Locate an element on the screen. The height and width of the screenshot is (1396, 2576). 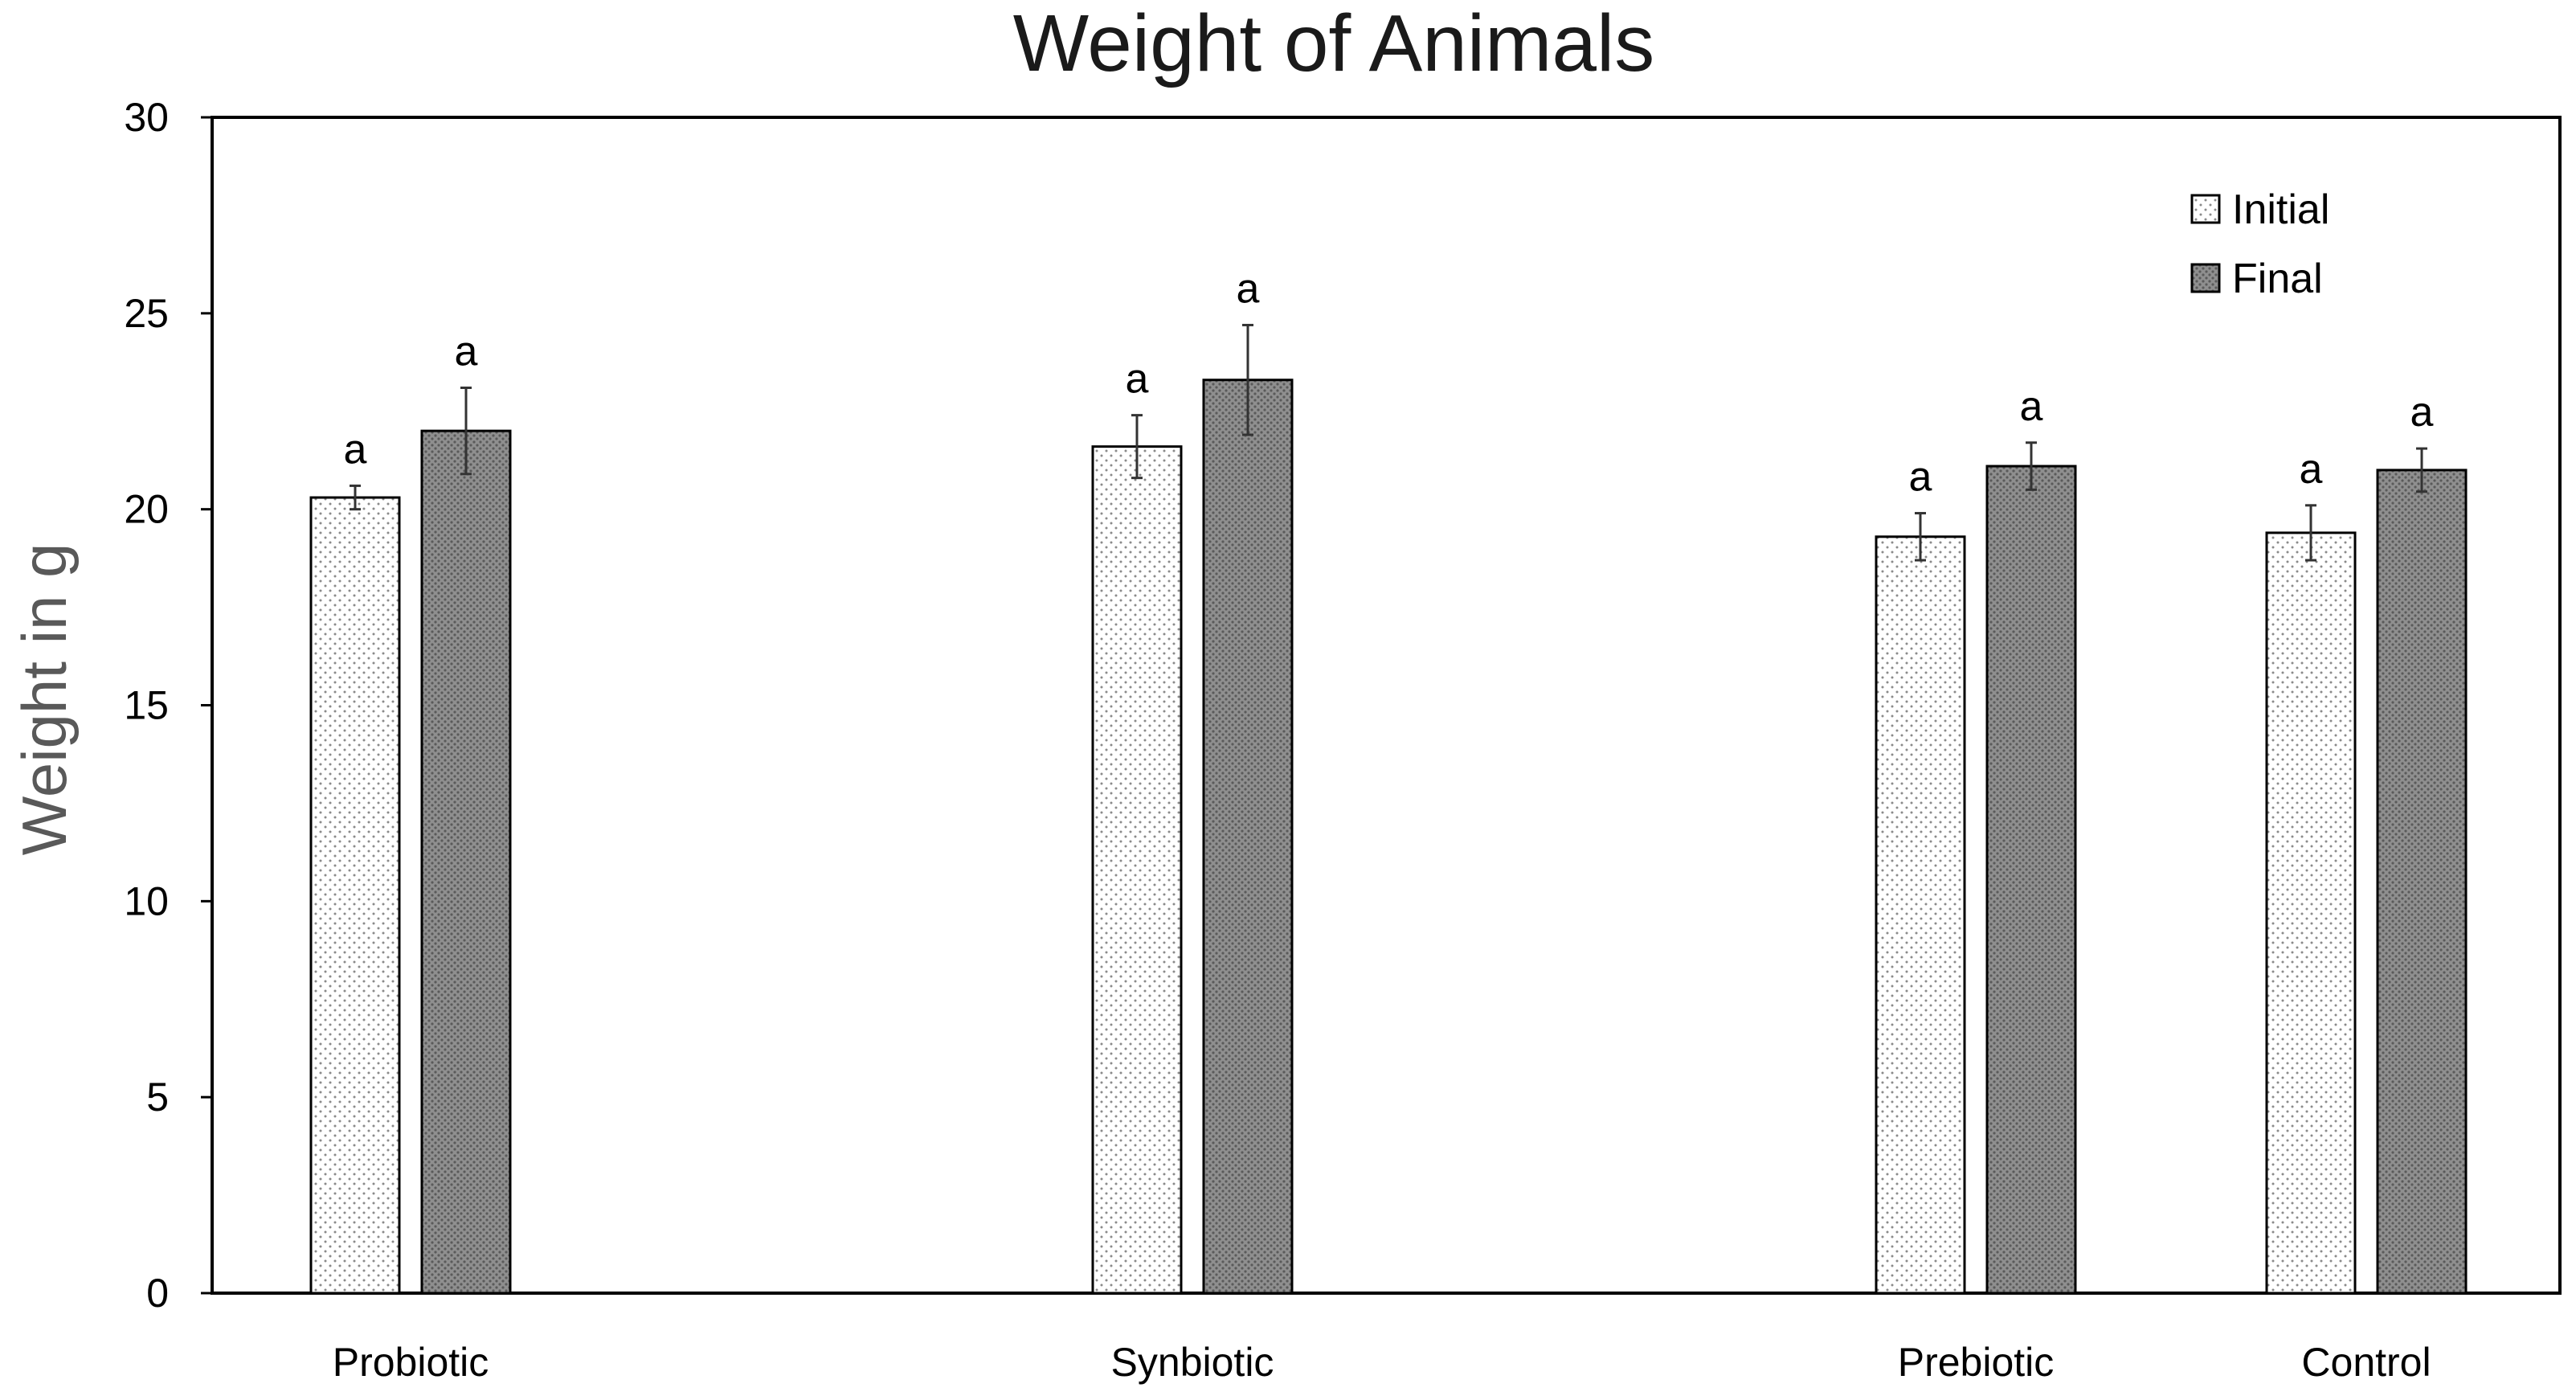
y-tick-label: 30 is located at coordinates (146, 117).